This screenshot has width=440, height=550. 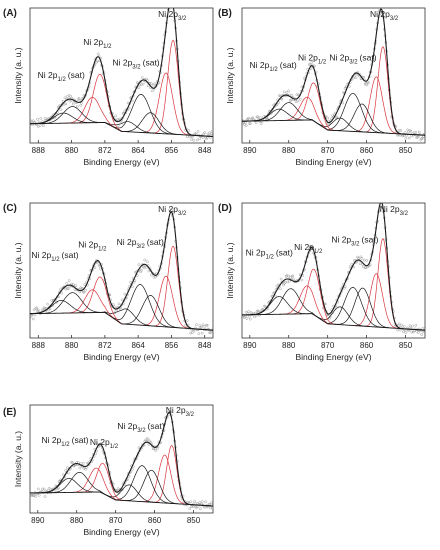 I want to click on peak-label: Ni 2p1/2, so click(x=104, y=443).